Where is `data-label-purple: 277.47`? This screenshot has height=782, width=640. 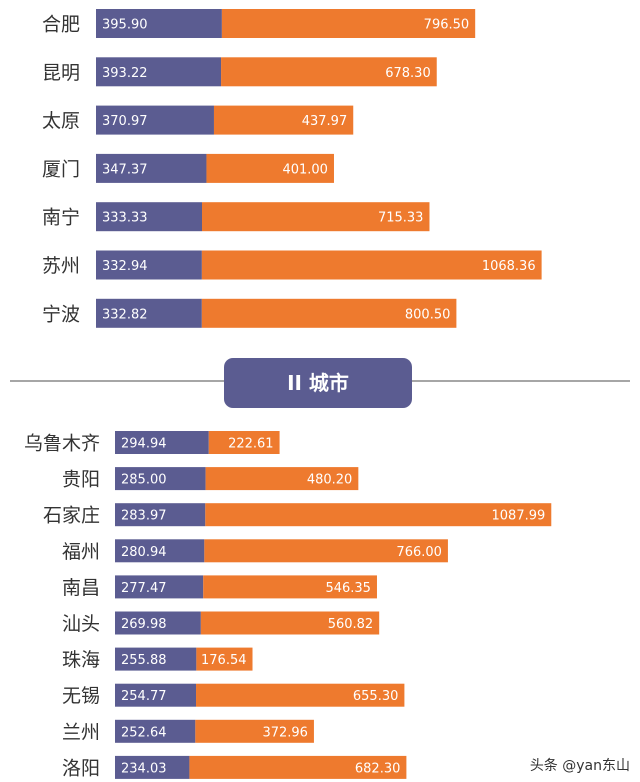 data-label-purple: 277.47 is located at coordinates (144, 588).